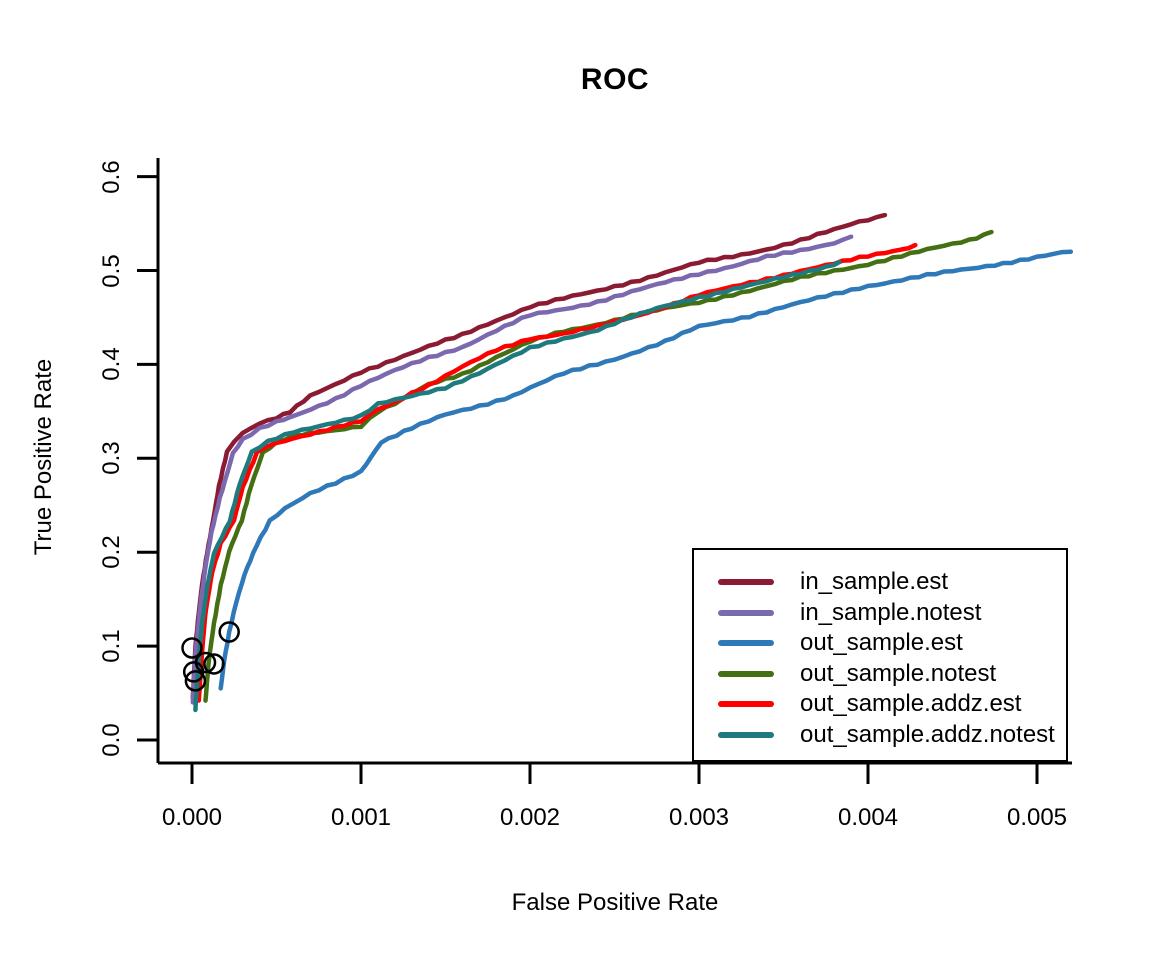 The width and height of the screenshot is (1152, 960). What do you see at coordinates (43, 457) in the screenshot?
I see `y-axis-title: True Positive Rate` at bounding box center [43, 457].